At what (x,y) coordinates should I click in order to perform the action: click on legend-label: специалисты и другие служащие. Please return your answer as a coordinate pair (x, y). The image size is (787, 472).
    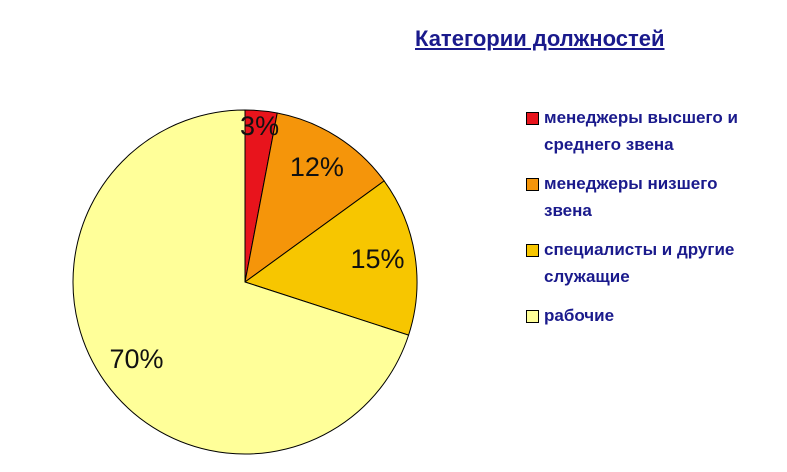
    Looking at the image, I should click on (639, 263).